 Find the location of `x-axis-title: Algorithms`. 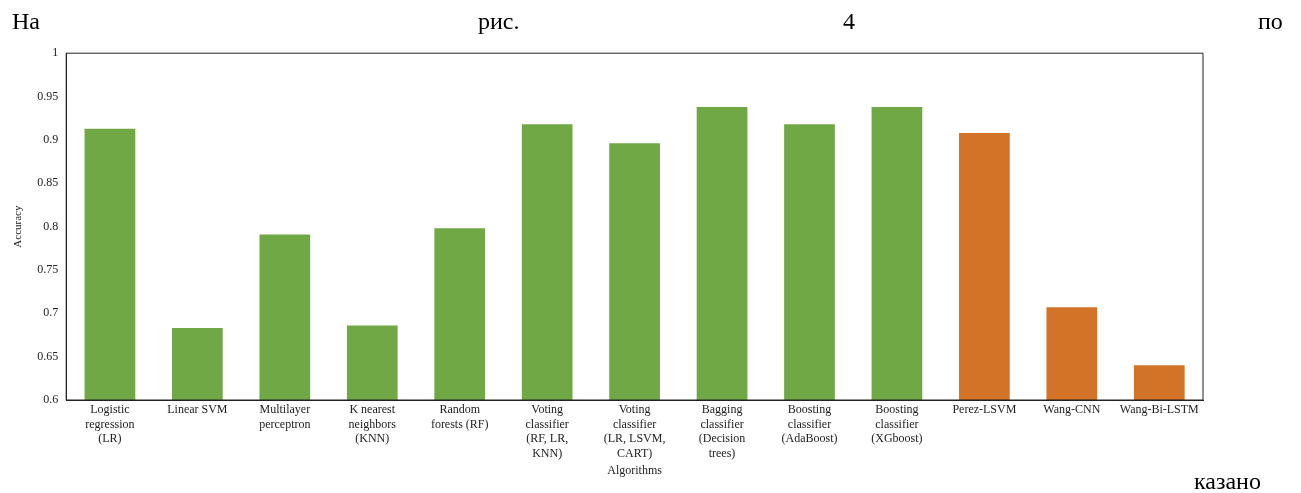

x-axis-title: Algorithms is located at coordinates (635, 469).